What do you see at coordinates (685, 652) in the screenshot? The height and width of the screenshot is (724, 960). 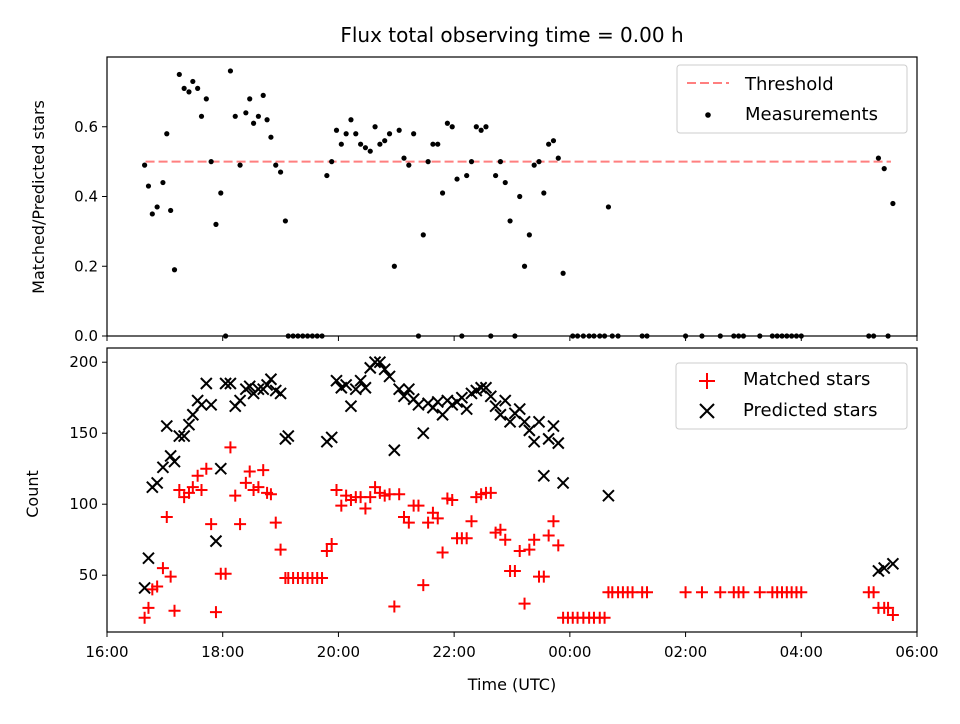 I see `bottom-x-tick-label: 02:00` at bounding box center [685, 652].